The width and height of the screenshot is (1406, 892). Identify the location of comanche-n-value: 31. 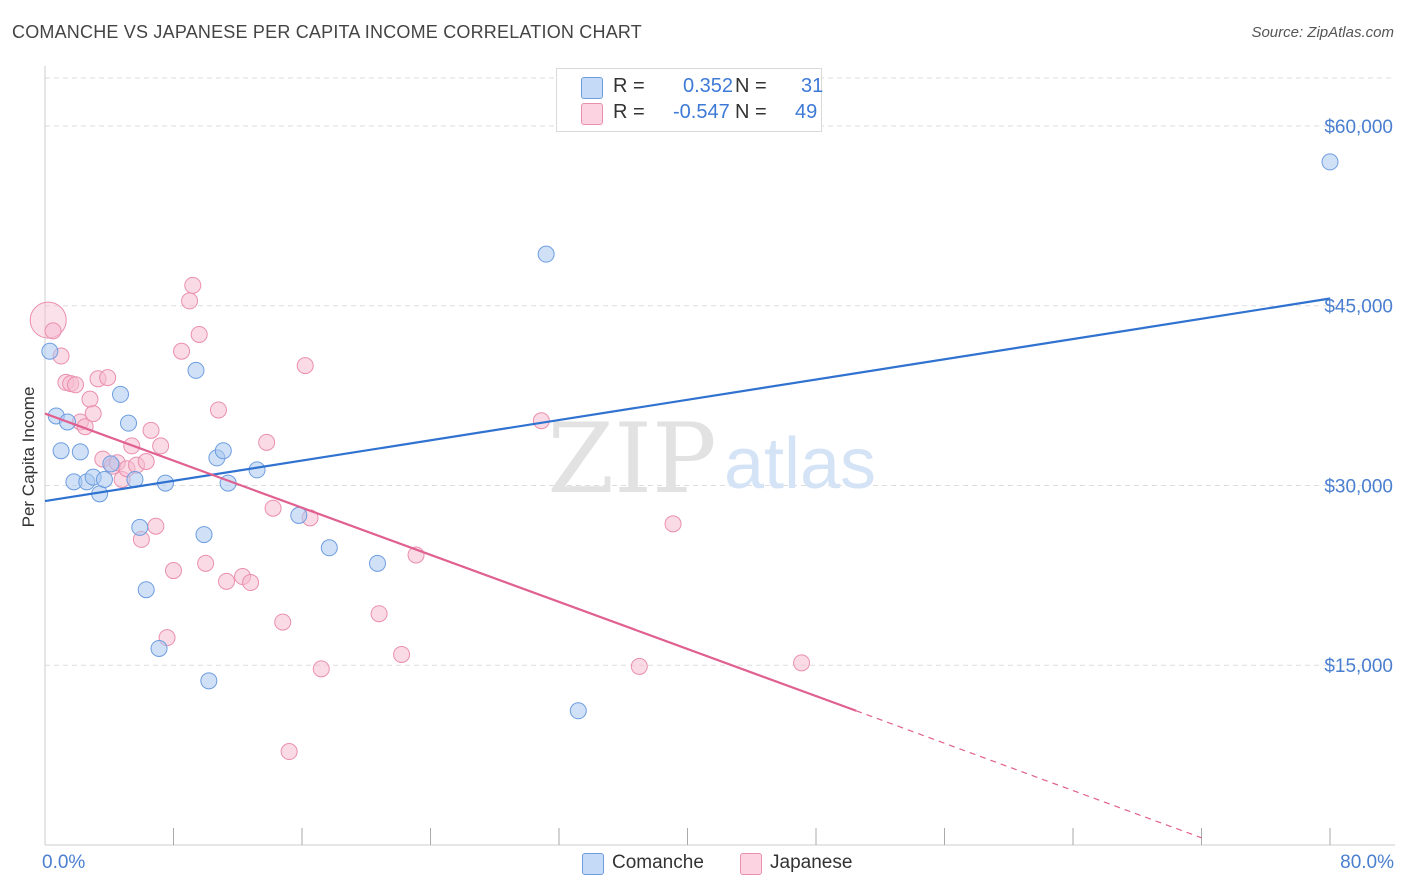
(812, 86).